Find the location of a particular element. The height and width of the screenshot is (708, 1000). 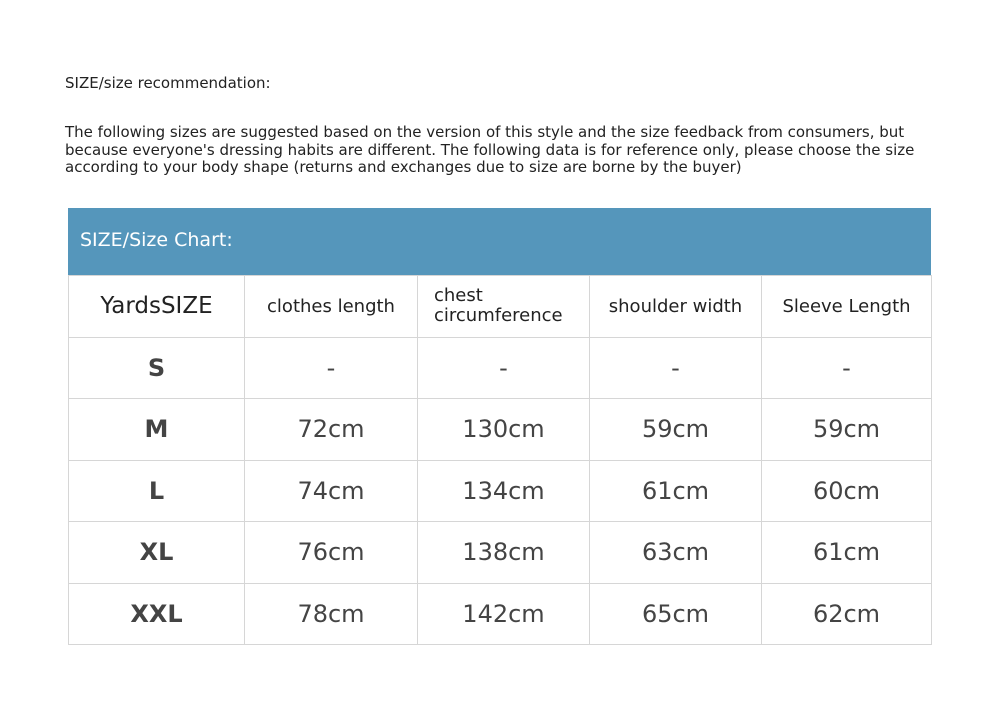

table-cell: 60cm is located at coordinates (846, 490).